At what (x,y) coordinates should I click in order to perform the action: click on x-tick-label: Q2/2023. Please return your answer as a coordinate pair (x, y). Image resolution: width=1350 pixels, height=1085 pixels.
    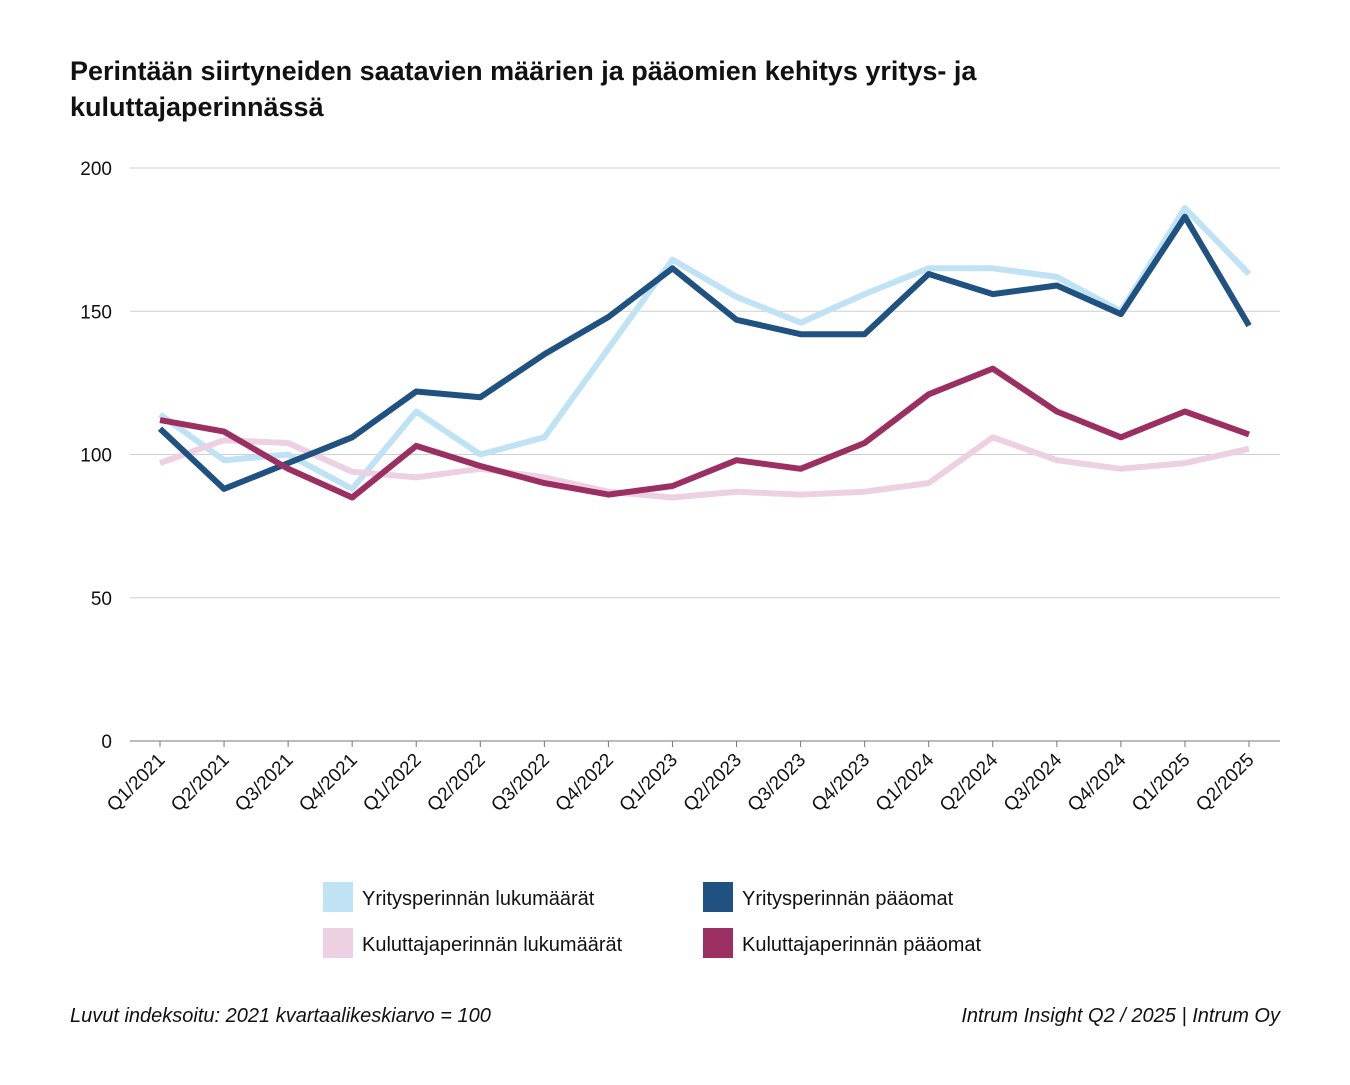
    Looking at the image, I should click on (713, 783).